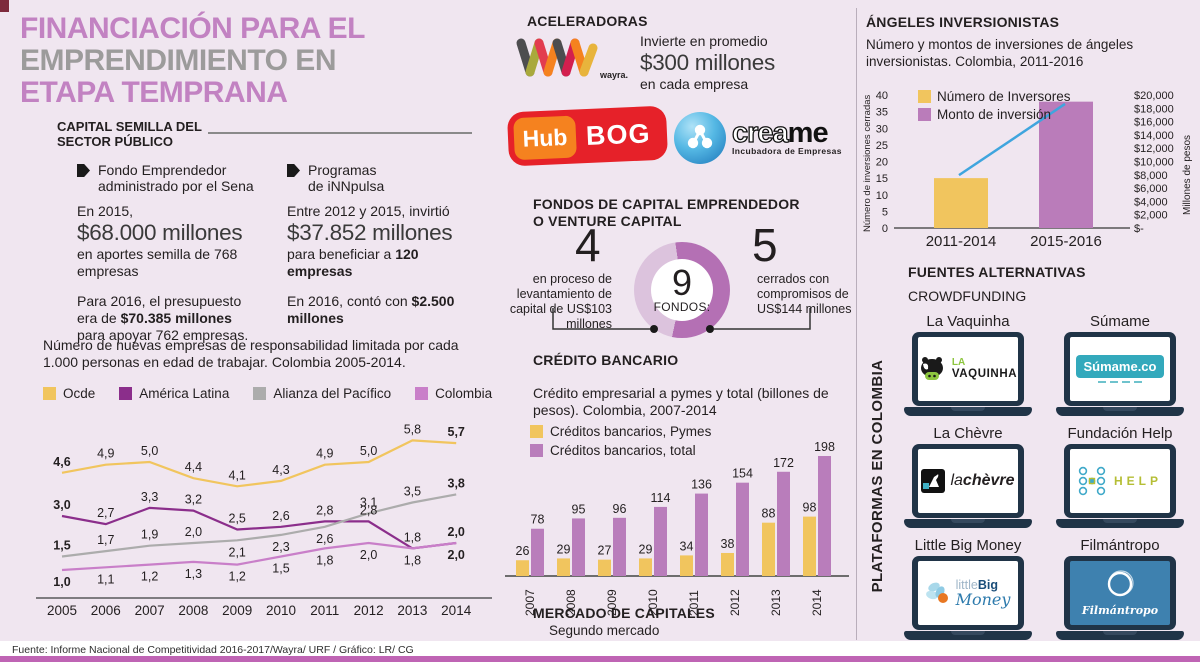 The image size is (1200, 662). Describe the element at coordinates (984, 369) in the screenshot. I see `la-vaquinha-wordmark: LA VAQUINHA` at that location.